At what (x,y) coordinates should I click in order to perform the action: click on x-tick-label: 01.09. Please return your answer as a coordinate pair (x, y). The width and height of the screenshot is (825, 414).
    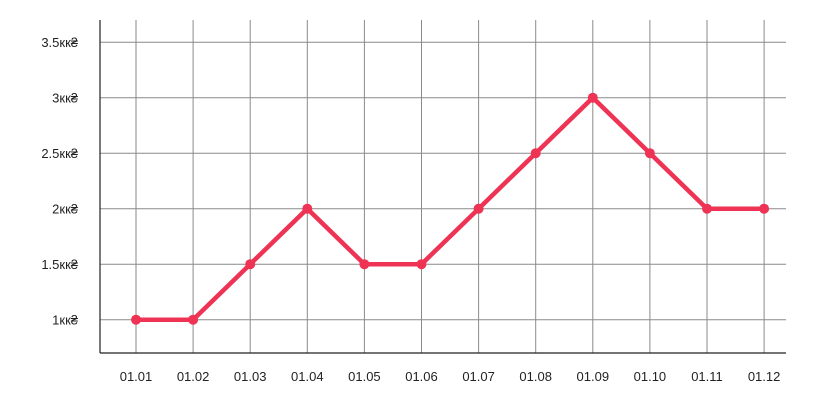
    Looking at the image, I should click on (593, 376).